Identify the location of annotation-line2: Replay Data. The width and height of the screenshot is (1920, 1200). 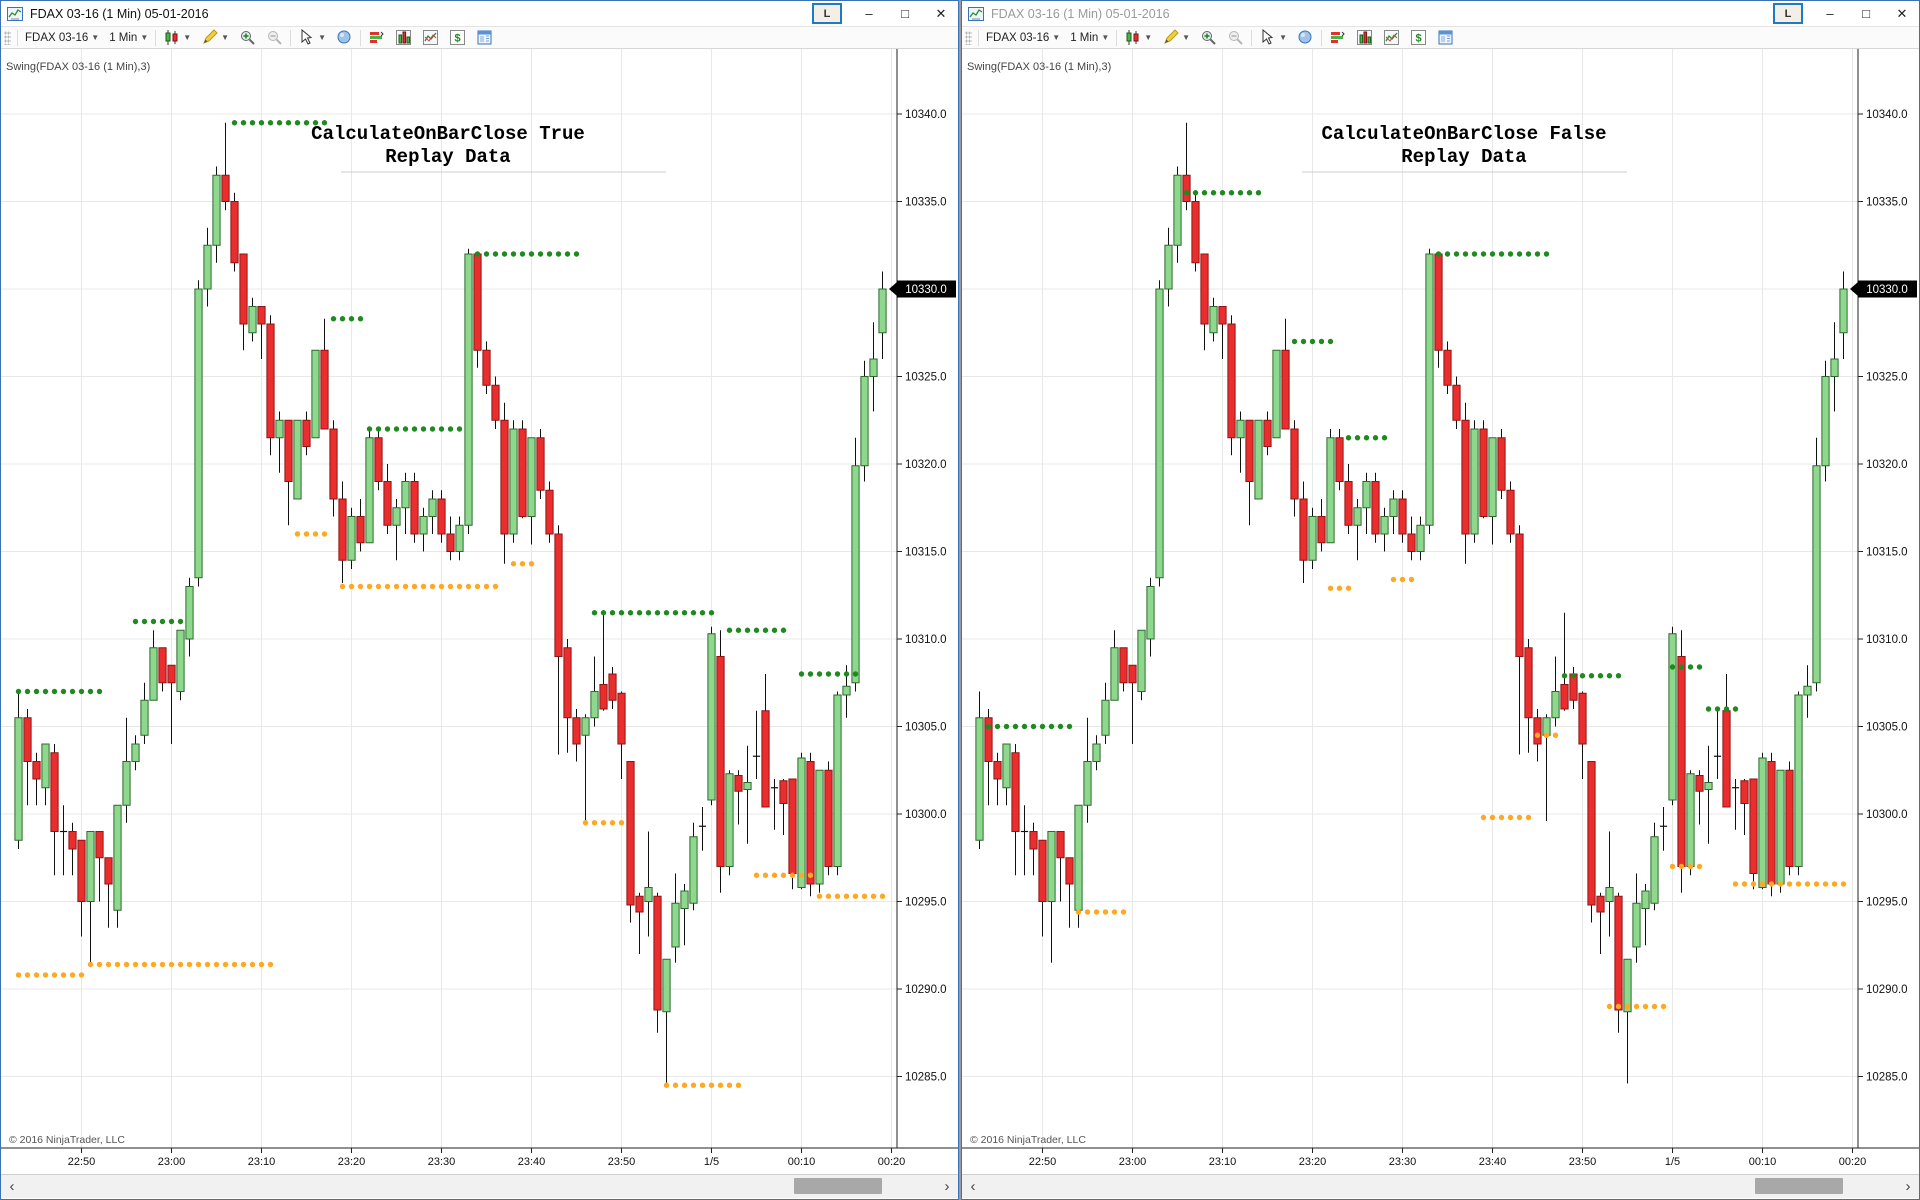
(1463, 157).